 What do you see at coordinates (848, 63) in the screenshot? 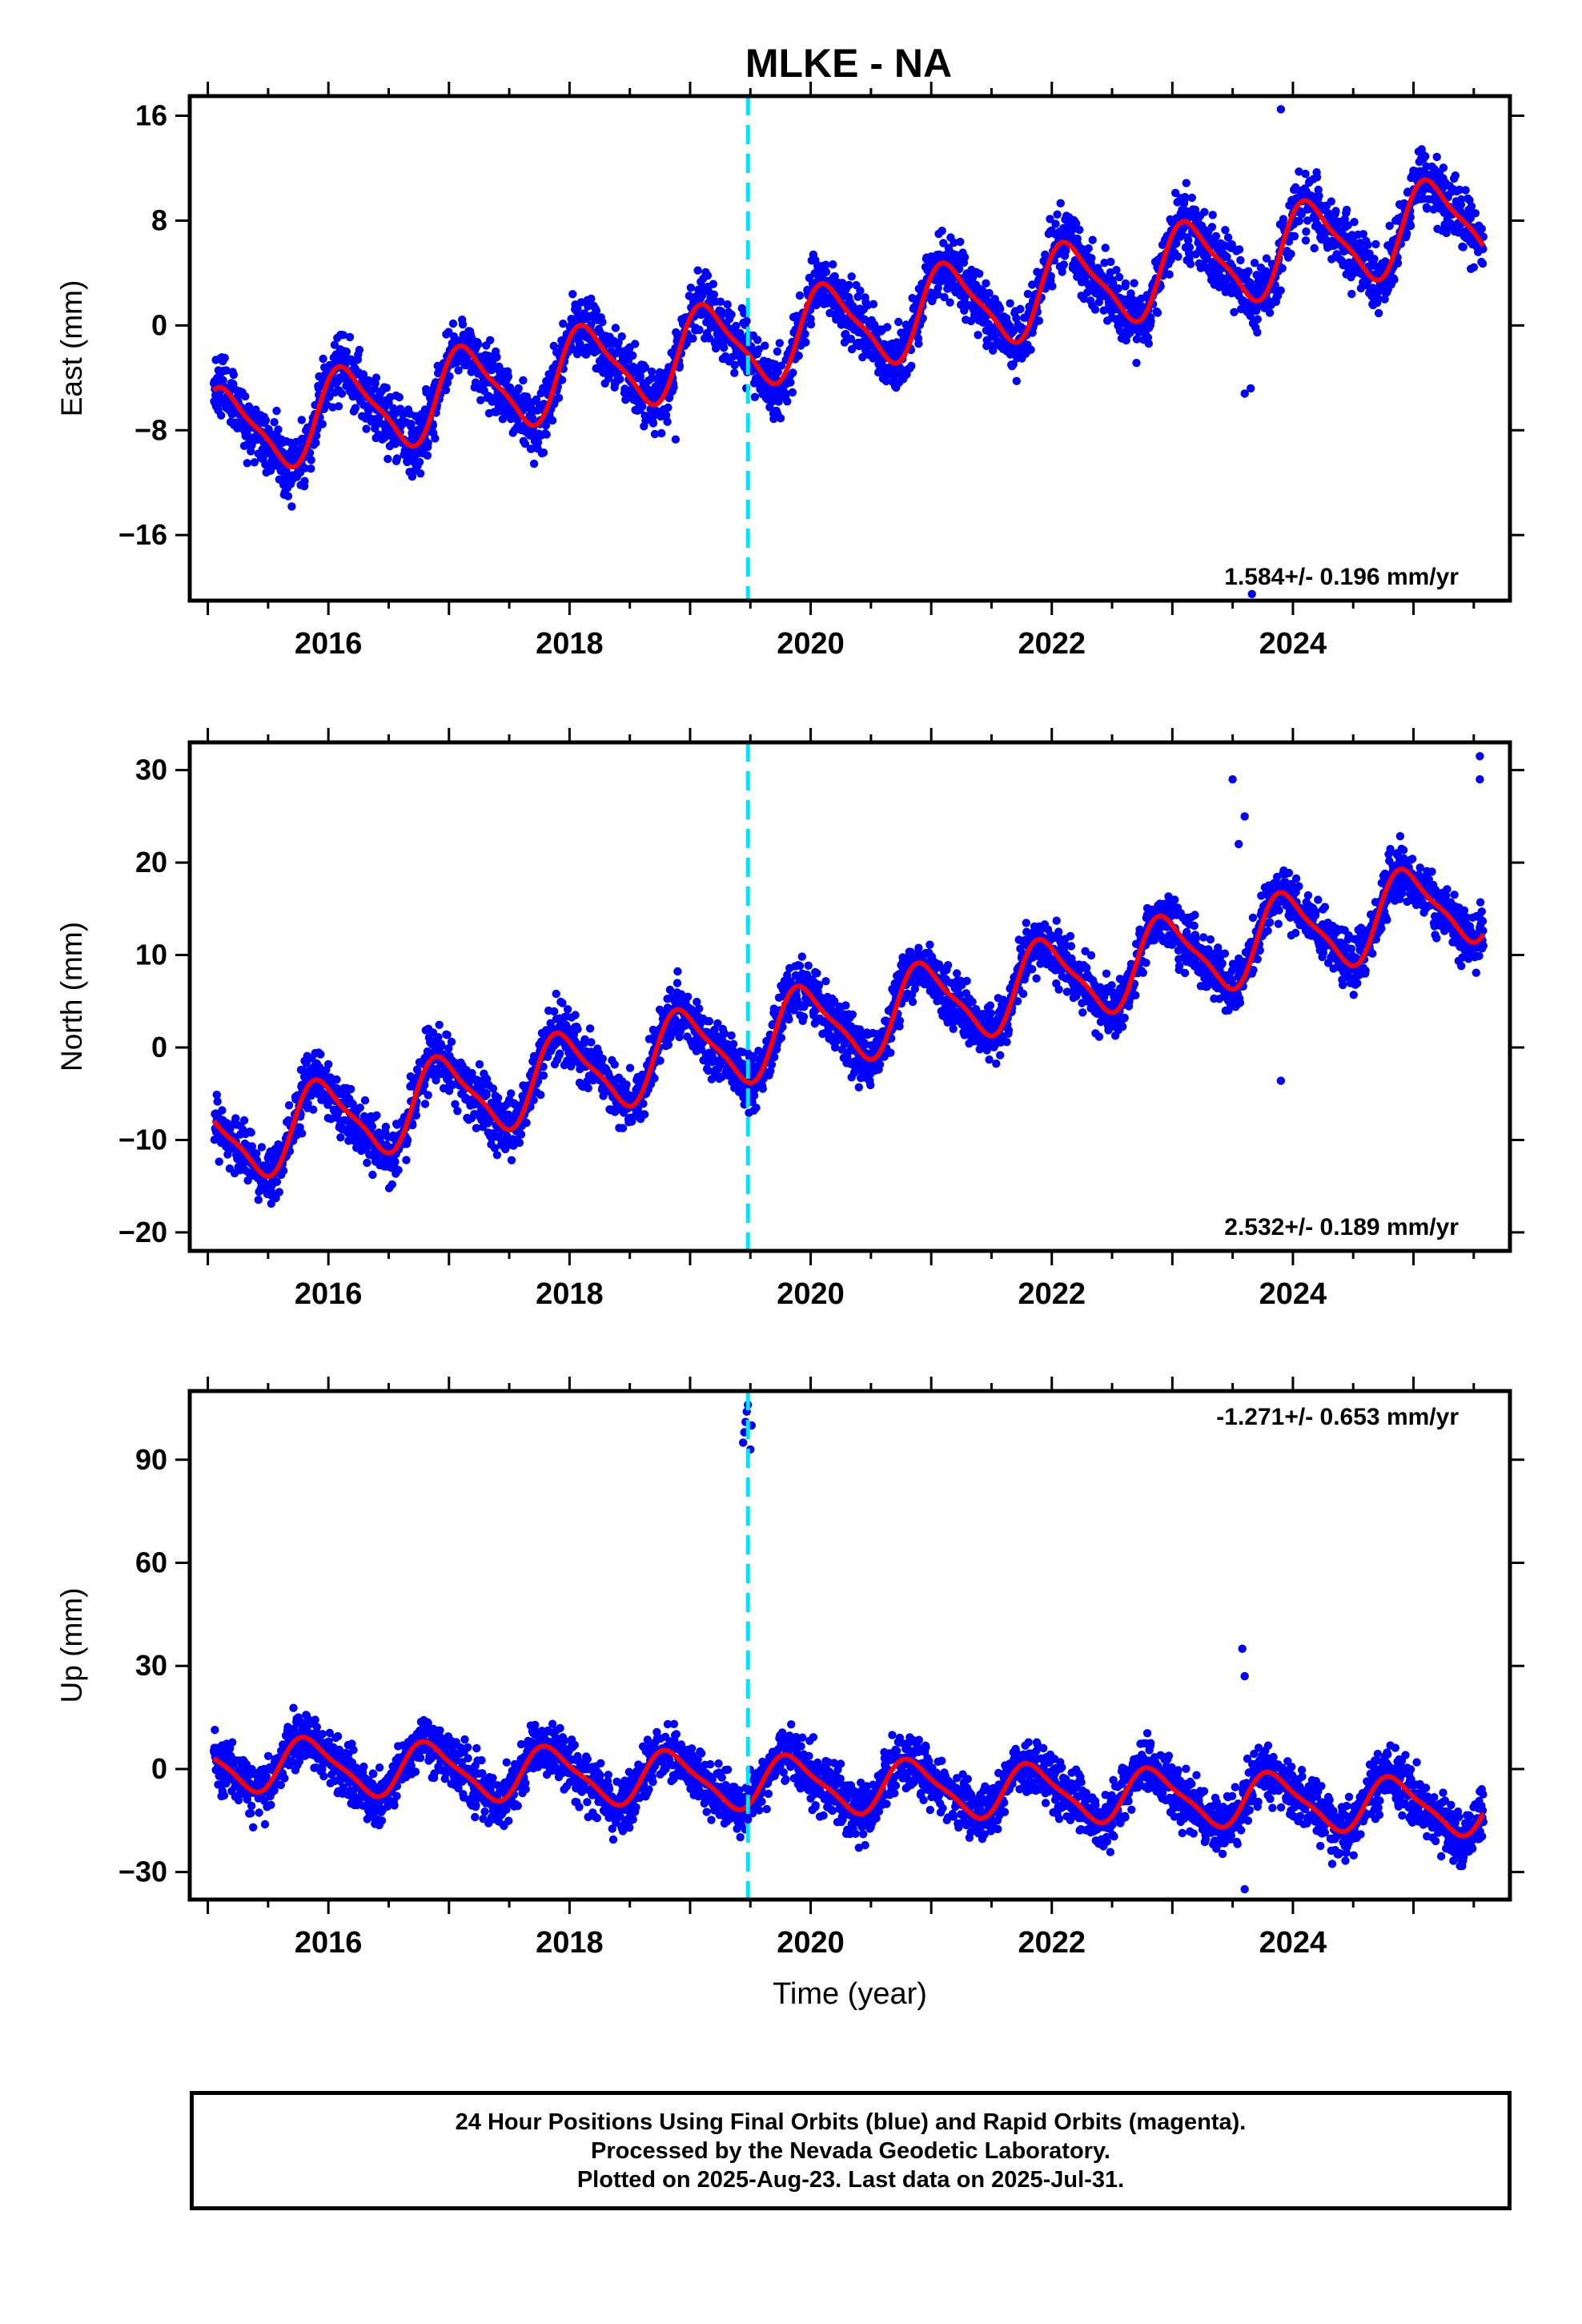
I see `figure-title: MLKE - NA` at bounding box center [848, 63].